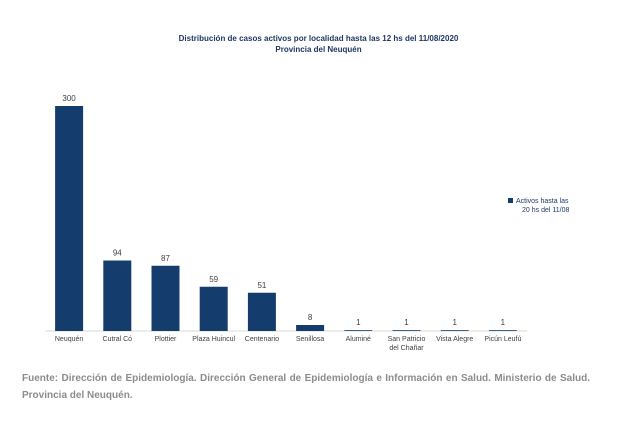 The width and height of the screenshot is (637, 426). Describe the element at coordinates (117, 253) in the screenshot. I see `data-label-1: 94` at that location.